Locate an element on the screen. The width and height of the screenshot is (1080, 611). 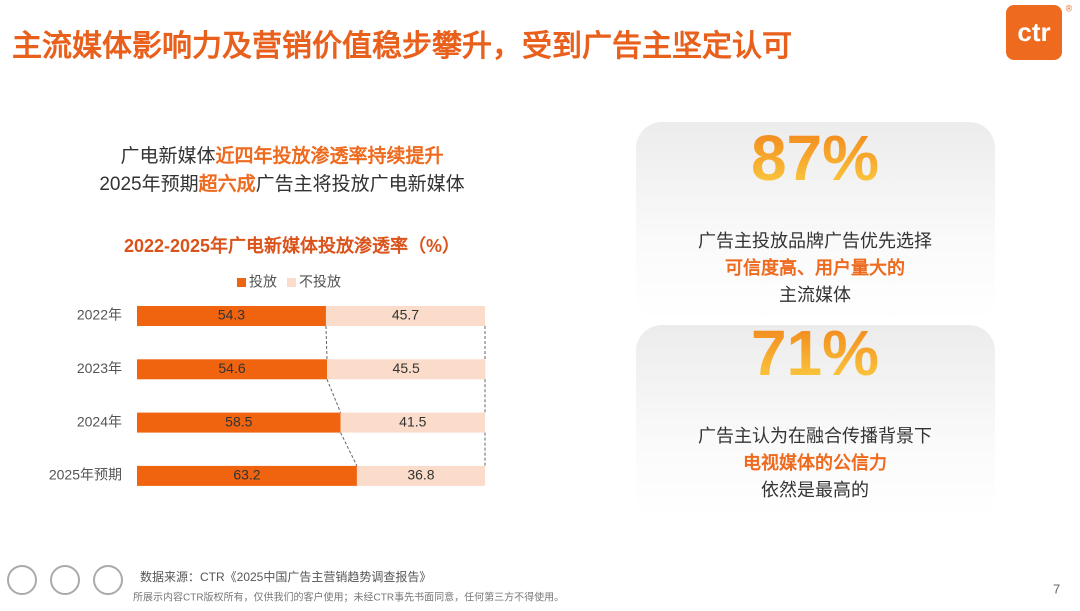
y-tick-label: 2022年 is located at coordinates (99, 315).